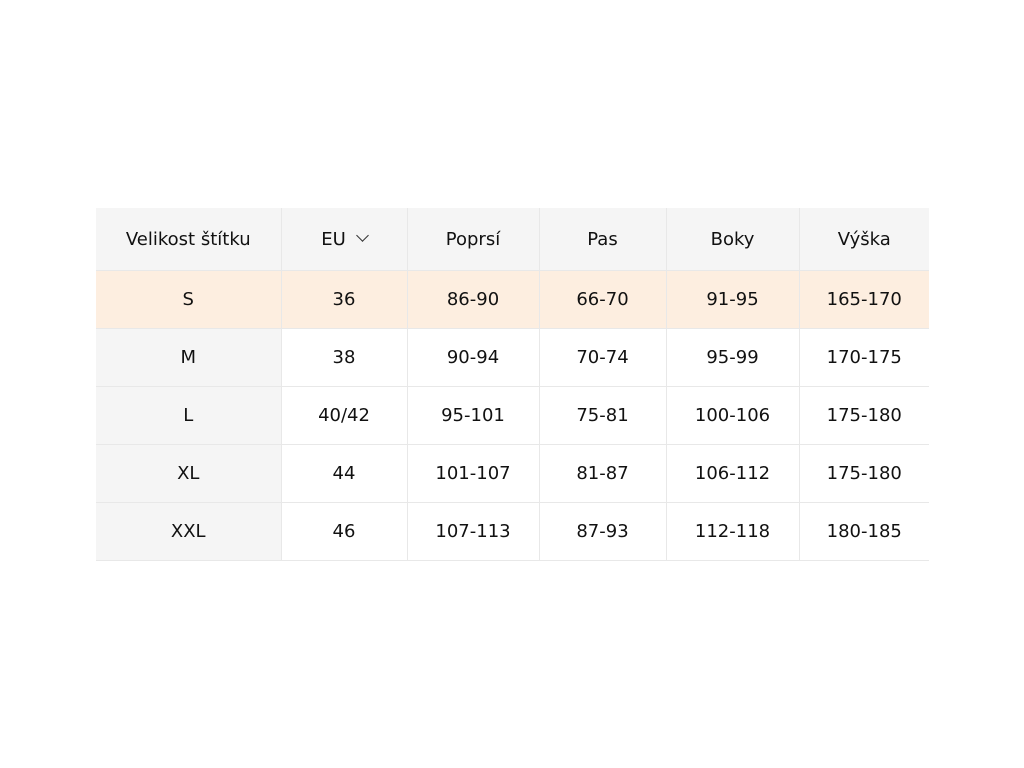 The image size is (1024, 768). What do you see at coordinates (343, 473) in the screenshot?
I see `cell-eu-size: 44` at bounding box center [343, 473].